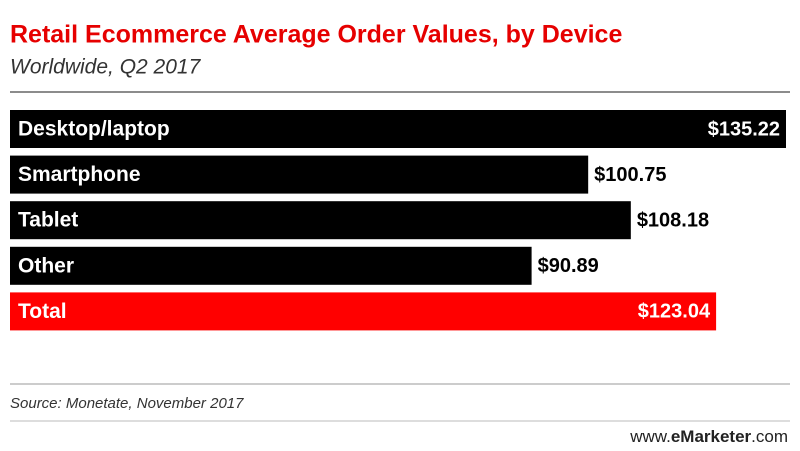 This screenshot has height=451, width=800. What do you see at coordinates (42, 311) in the screenshot?
I see `category-label: Total` at bounding box center [42, 311].